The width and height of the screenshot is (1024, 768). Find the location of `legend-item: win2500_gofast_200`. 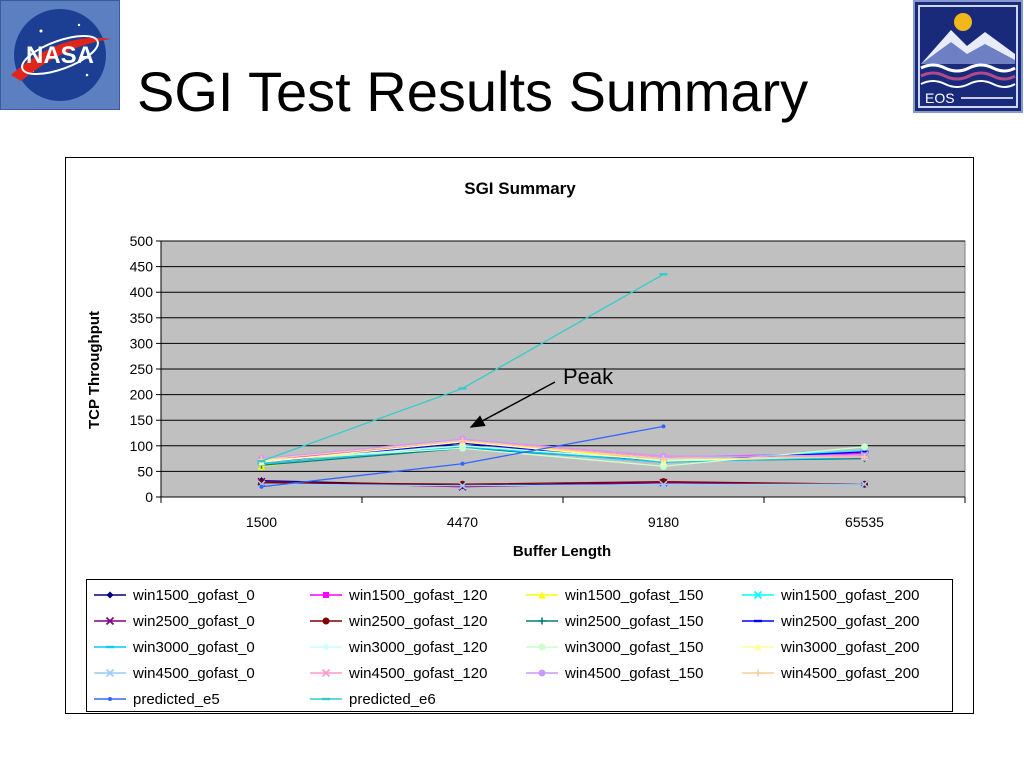

legend-item: win2500_gofast_200 is located at coordinates (830, 621).